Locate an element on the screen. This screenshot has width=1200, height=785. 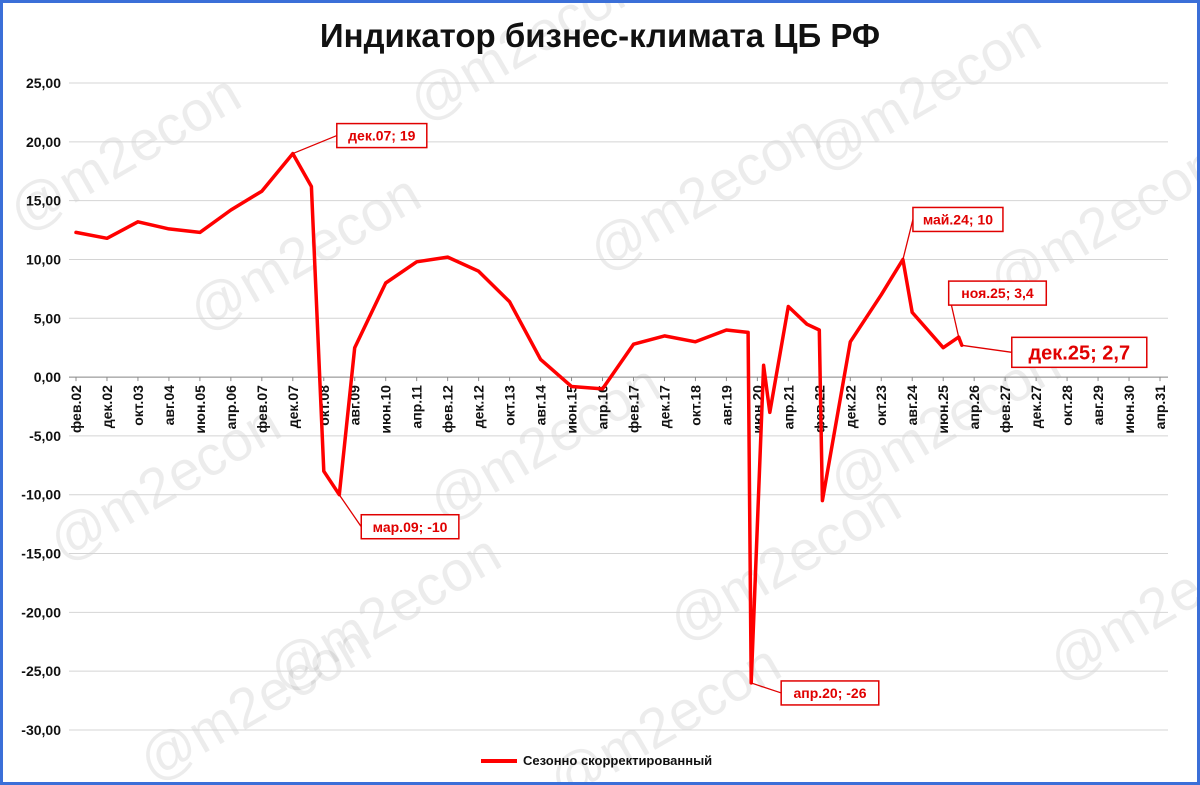
y-tick-label: -5,00 is located at coordinates (45, 436).